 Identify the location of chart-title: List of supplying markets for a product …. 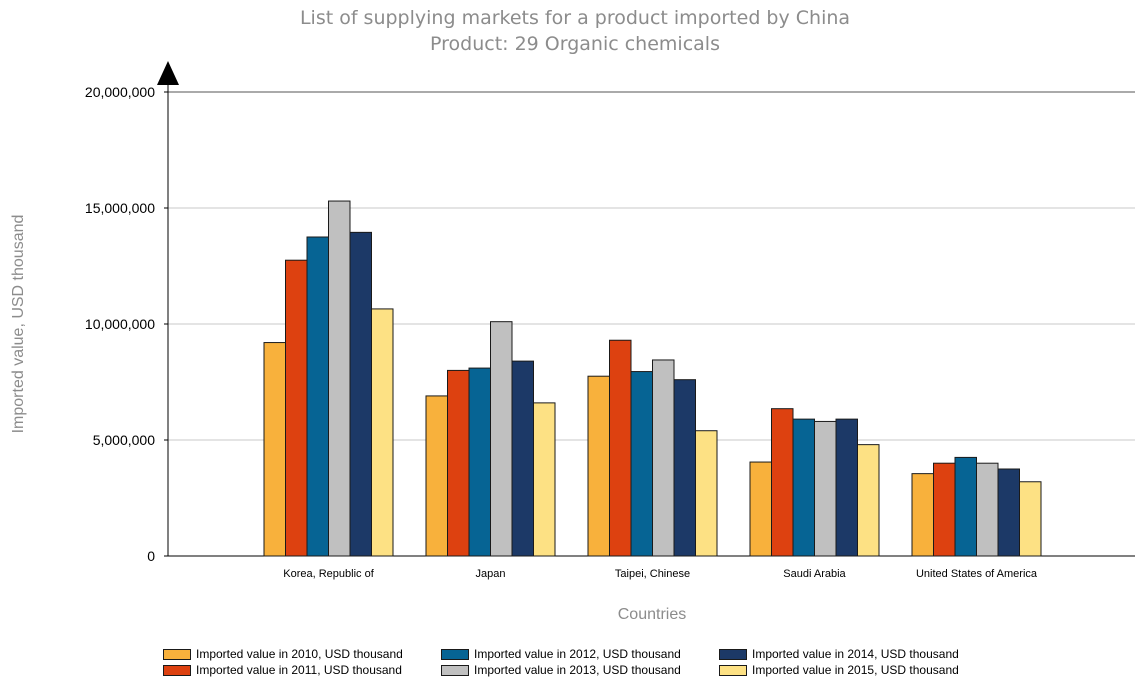
(575, 18).